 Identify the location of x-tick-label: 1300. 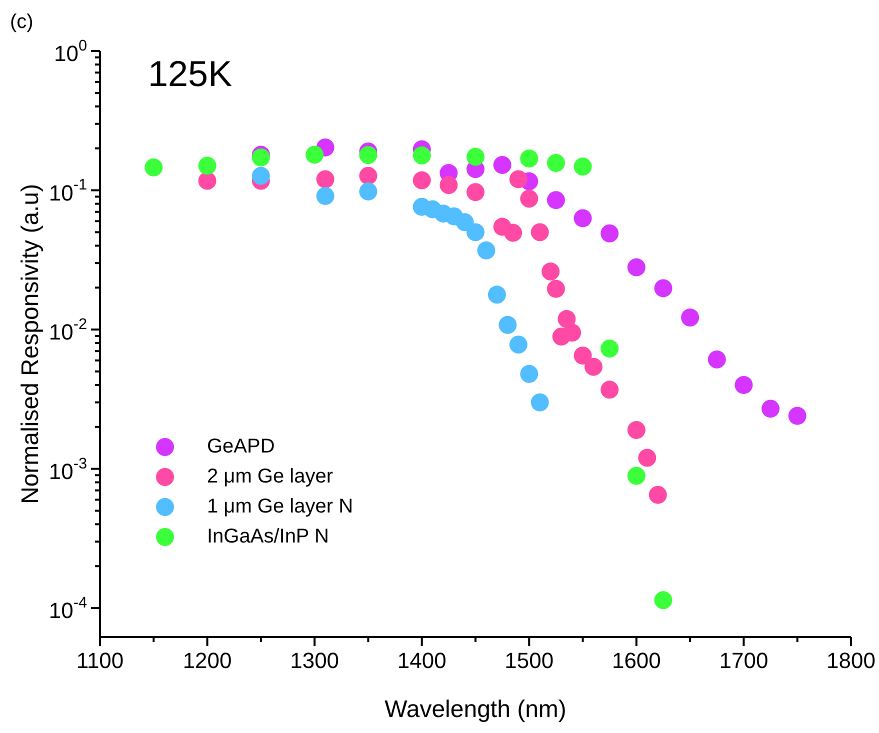
(315, 661).